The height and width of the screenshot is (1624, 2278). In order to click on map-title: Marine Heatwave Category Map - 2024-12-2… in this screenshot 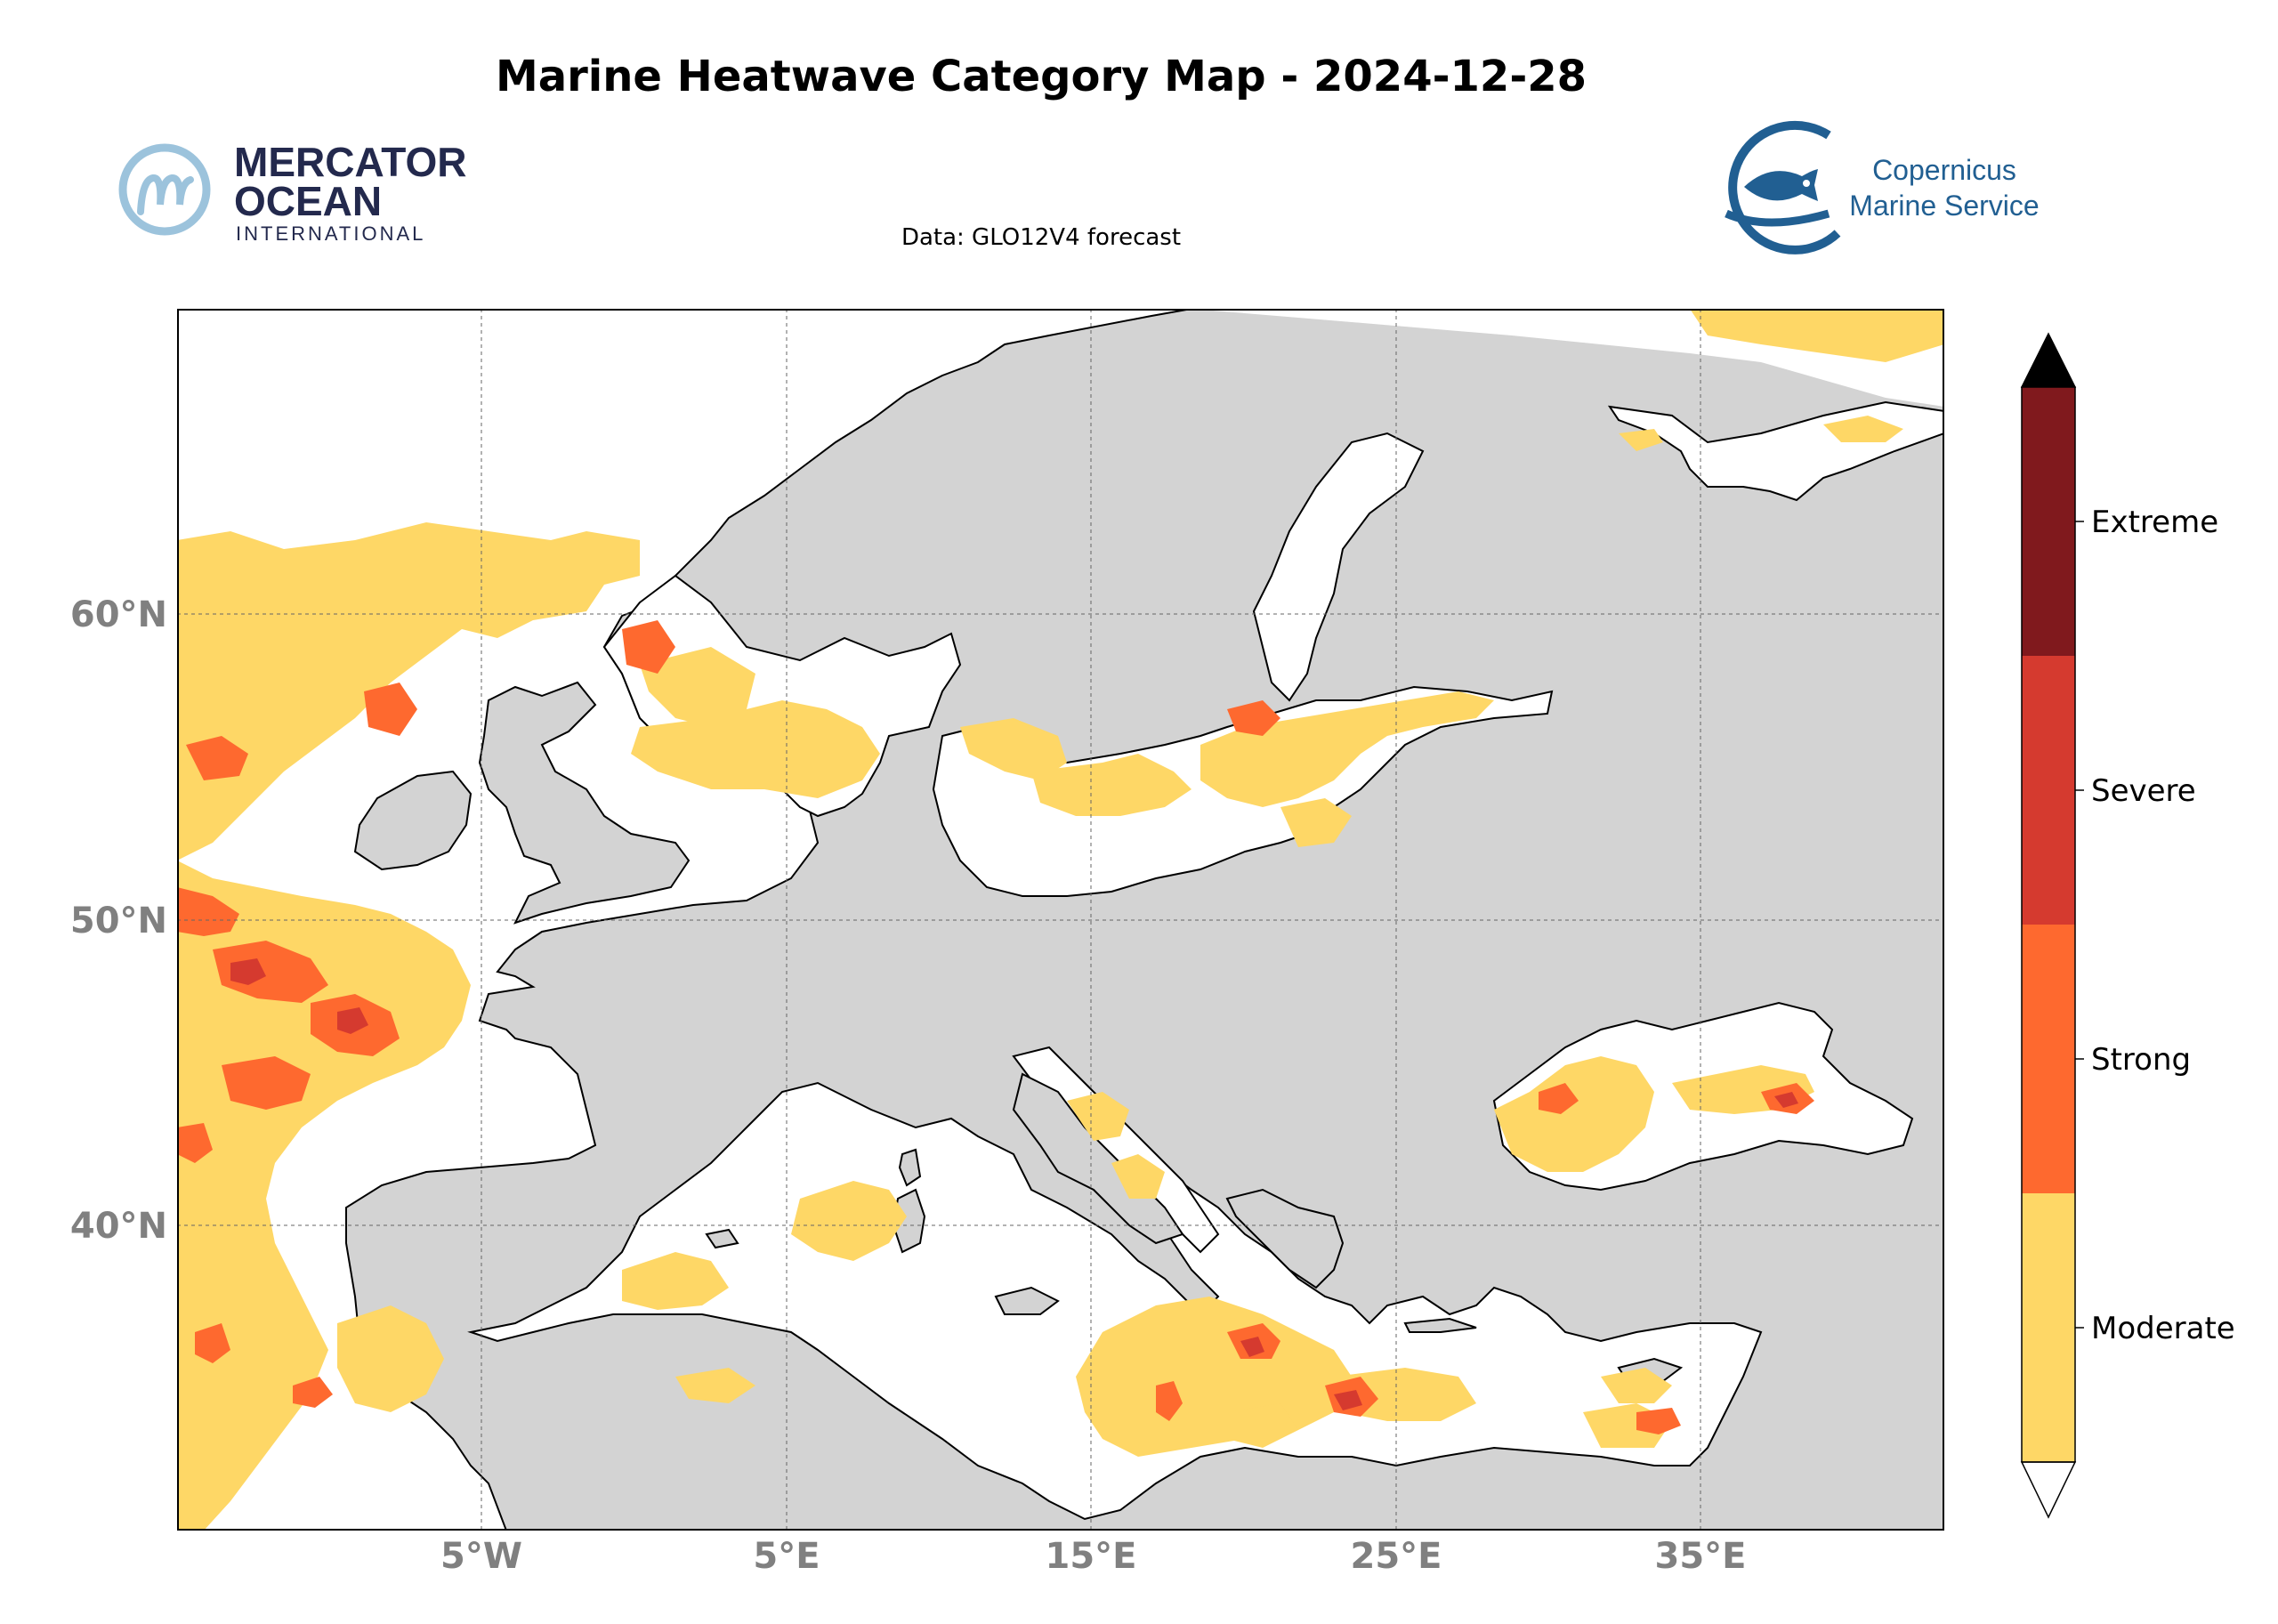, I will do `click(1041, 76)`.